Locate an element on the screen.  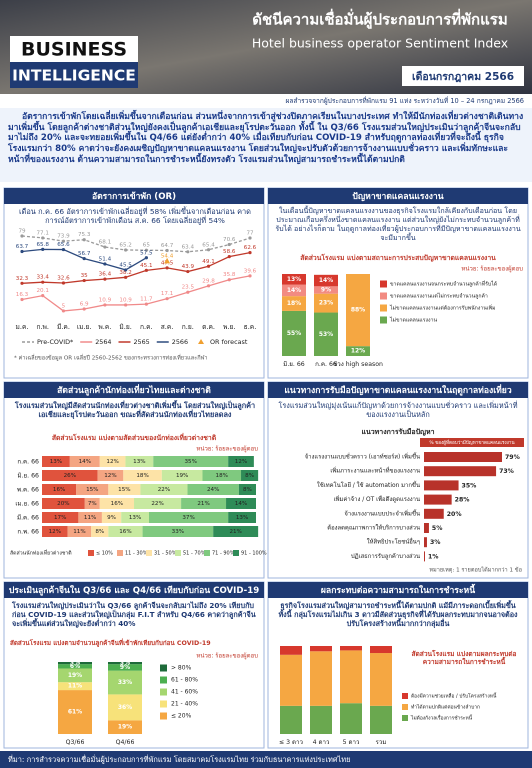
forecast-marker is located at coordinates (167, 260).